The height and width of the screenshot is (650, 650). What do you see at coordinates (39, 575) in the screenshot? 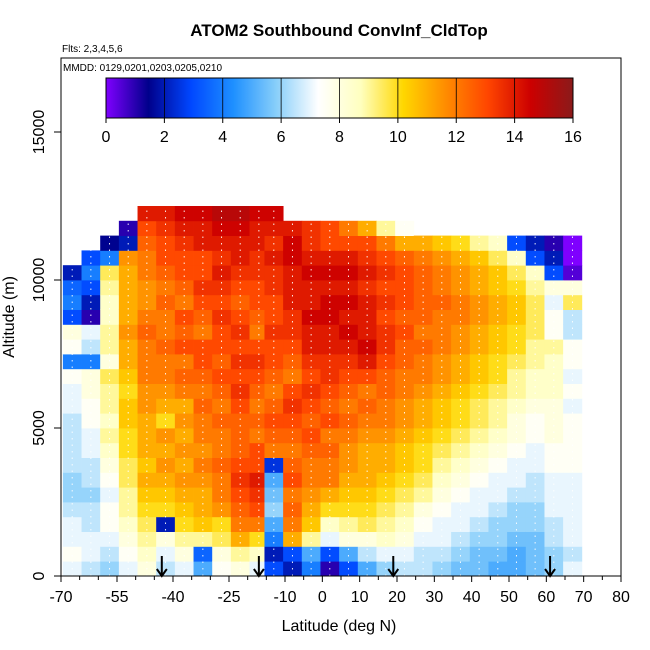
I see `y-tick-label: 0` at bounding box center [39, 575].